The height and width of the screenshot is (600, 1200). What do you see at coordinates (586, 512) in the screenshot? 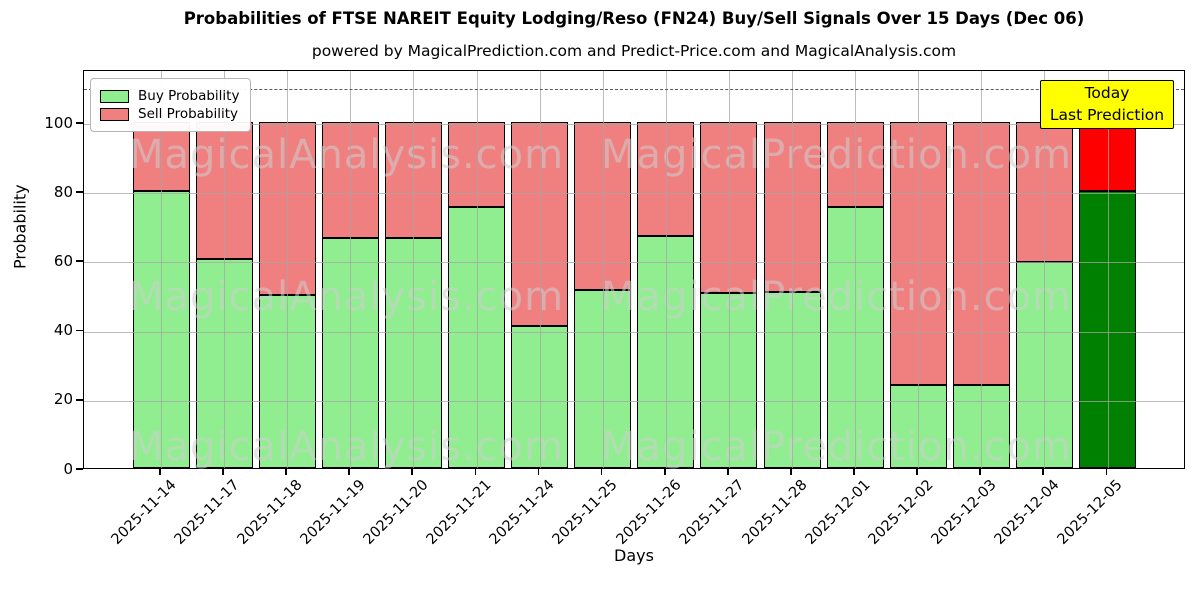
I see `x-tick-label: 2025-11-25` at bounding box center [586, 512].